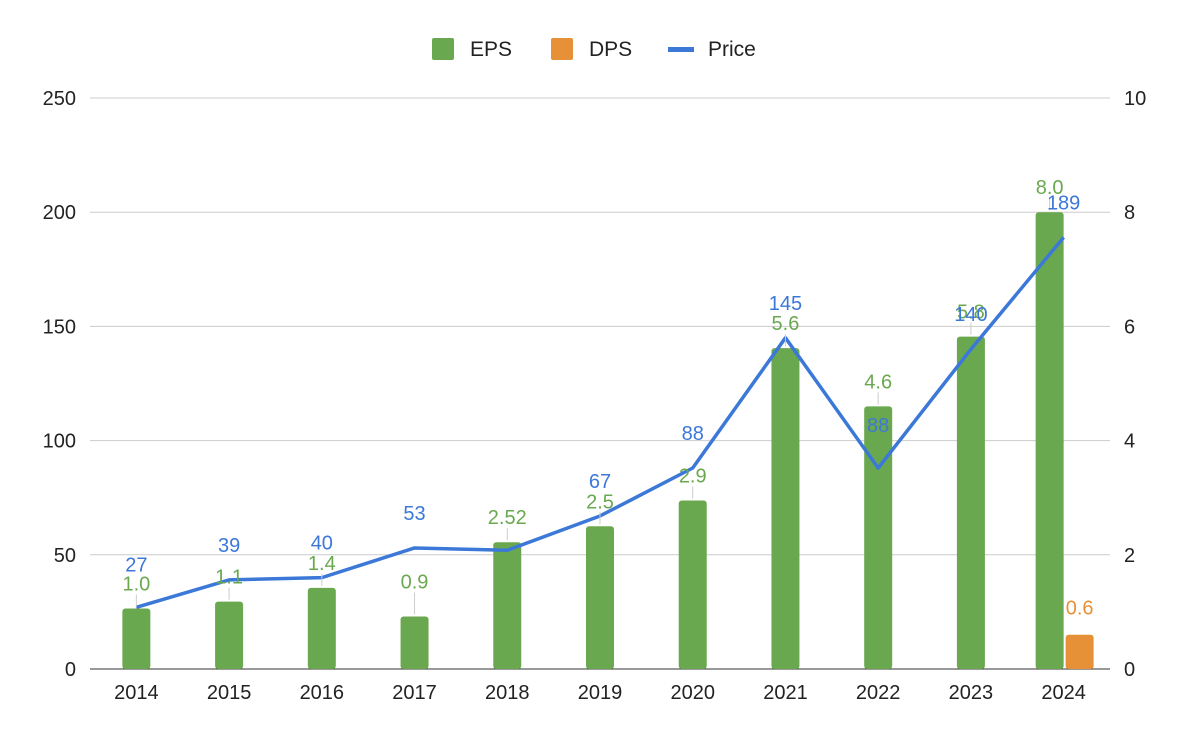 The width and height of the screenshot is (1200, 742). I want to click on price-data-label: 189, so click(1063, 203).